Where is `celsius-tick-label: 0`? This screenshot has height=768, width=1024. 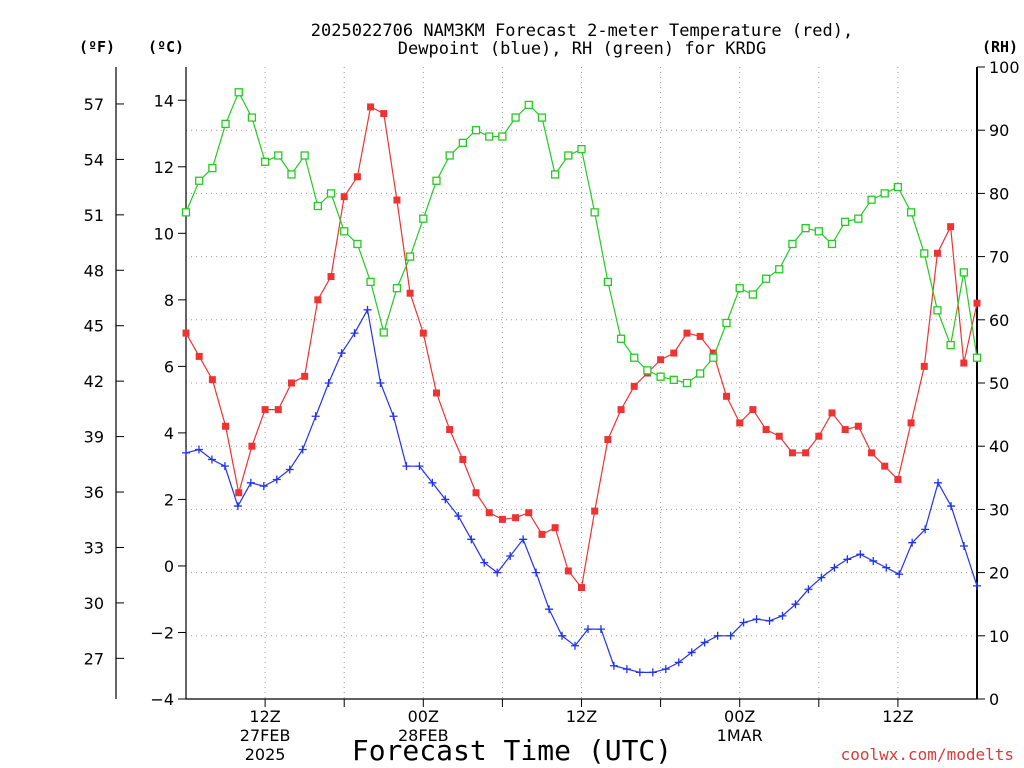
celsius-tick-label: 0 is located at coordinates (169, 566).